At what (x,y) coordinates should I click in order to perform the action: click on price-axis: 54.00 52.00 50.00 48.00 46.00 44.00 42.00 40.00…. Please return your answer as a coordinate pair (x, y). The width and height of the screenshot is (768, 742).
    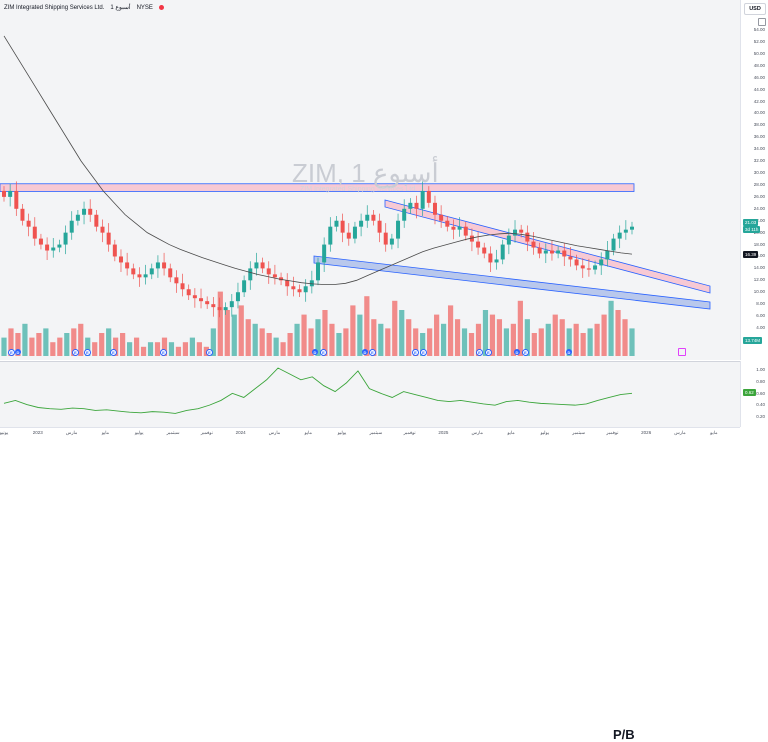
    Looking at the image, I should click on (754, 180).